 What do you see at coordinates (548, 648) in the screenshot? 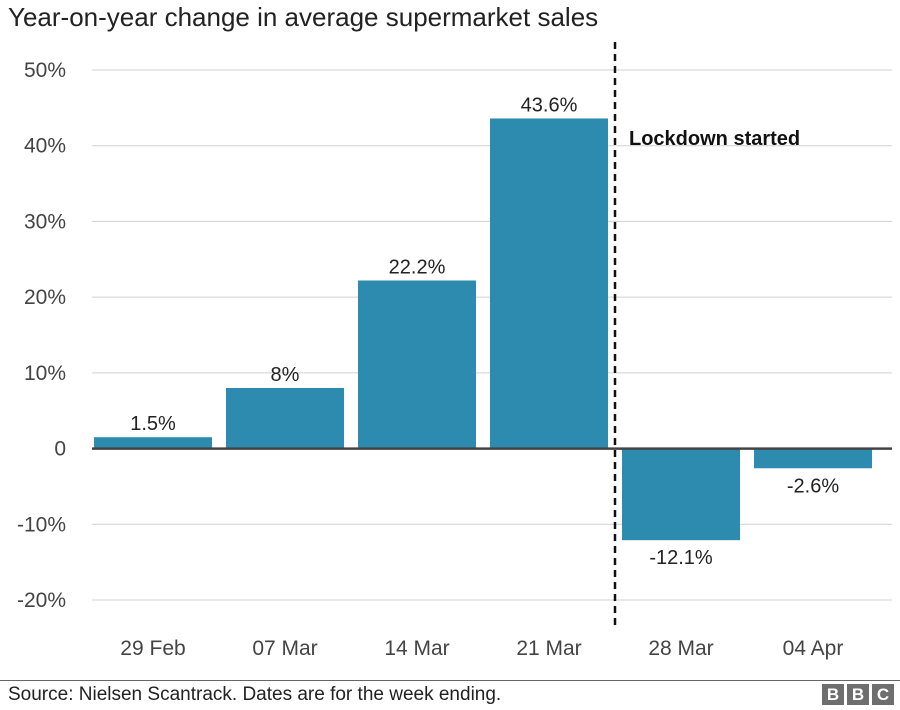
I see `x-tick-label: 21 Mar` at bounding box center [548, 648].